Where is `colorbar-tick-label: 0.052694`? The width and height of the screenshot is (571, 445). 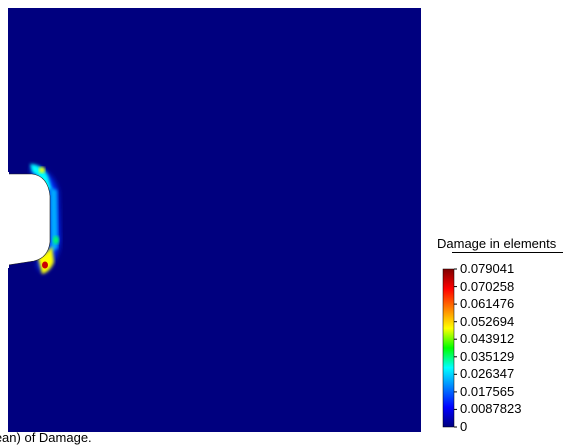
colorbar-tick-label: 0.052694 is located at coordinates (487, 321).